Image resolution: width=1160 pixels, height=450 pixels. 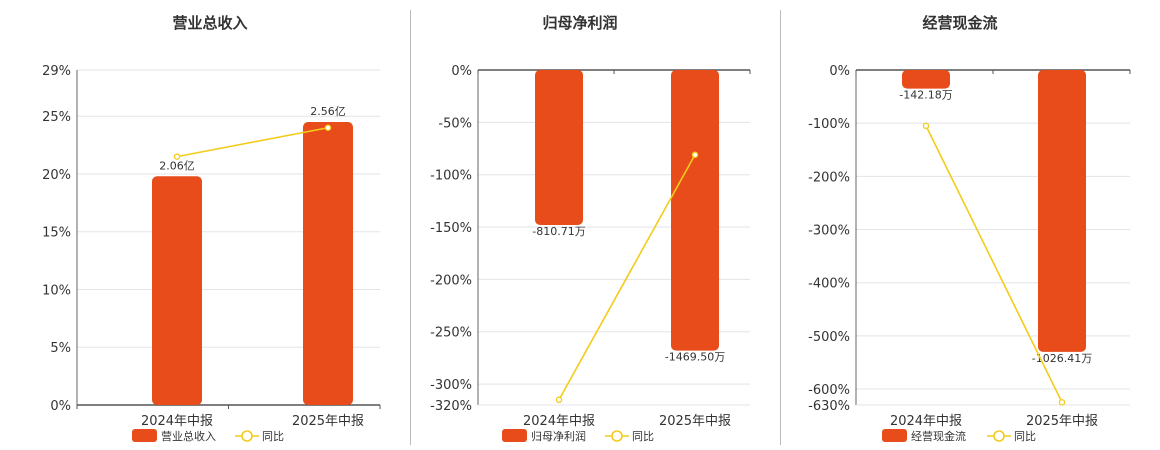 I want to click on y-tick-label: 25%, so click(x=56, y=117).